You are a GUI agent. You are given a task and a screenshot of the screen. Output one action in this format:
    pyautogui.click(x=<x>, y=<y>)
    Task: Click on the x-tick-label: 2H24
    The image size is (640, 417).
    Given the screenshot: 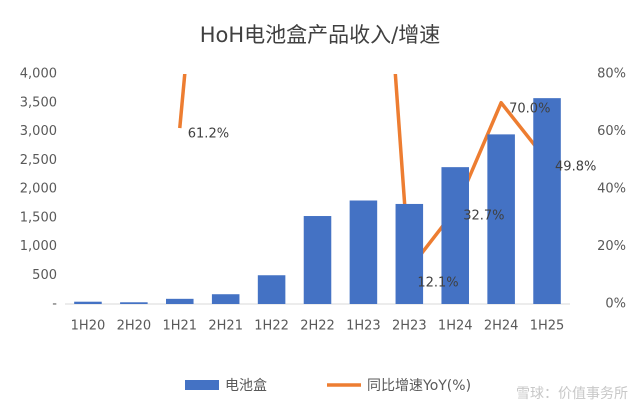 What is the action you would take?
    pyautogui.click(x=501, y=326)
    